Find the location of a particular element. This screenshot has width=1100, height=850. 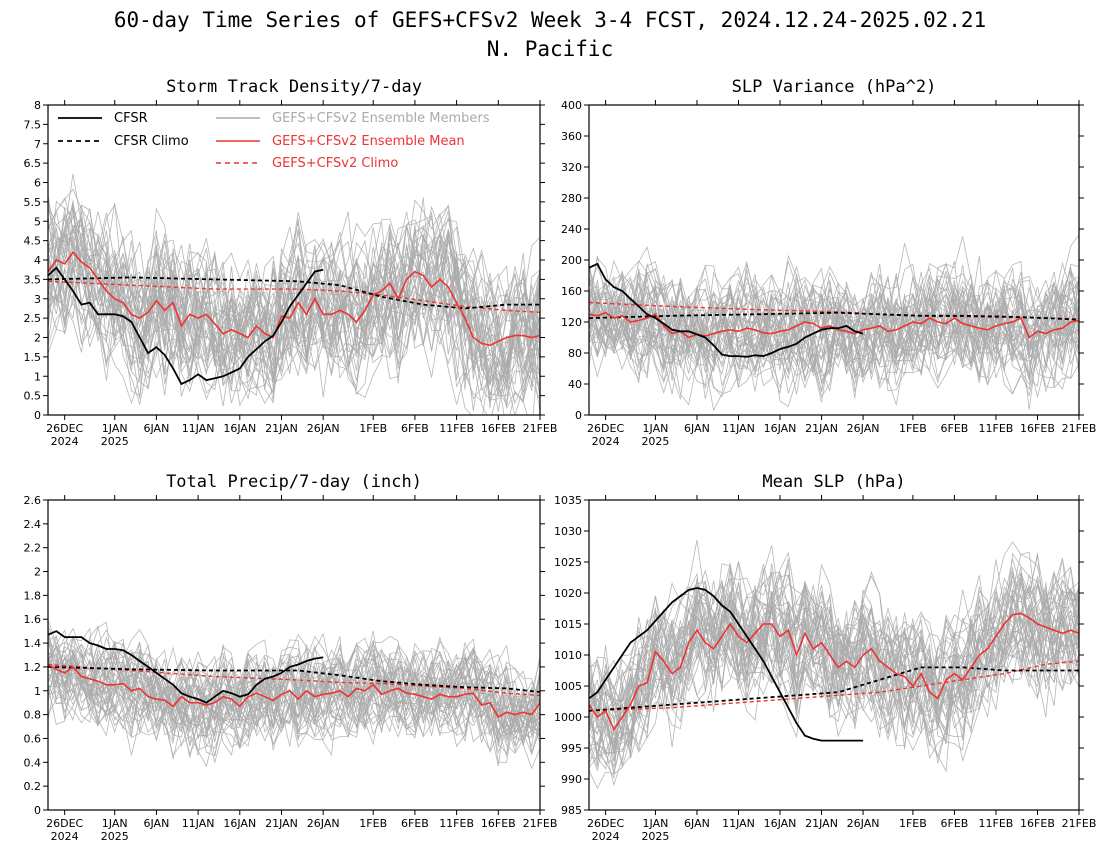

y-tick-label: 0.6 is located at coordinates (33, 738).